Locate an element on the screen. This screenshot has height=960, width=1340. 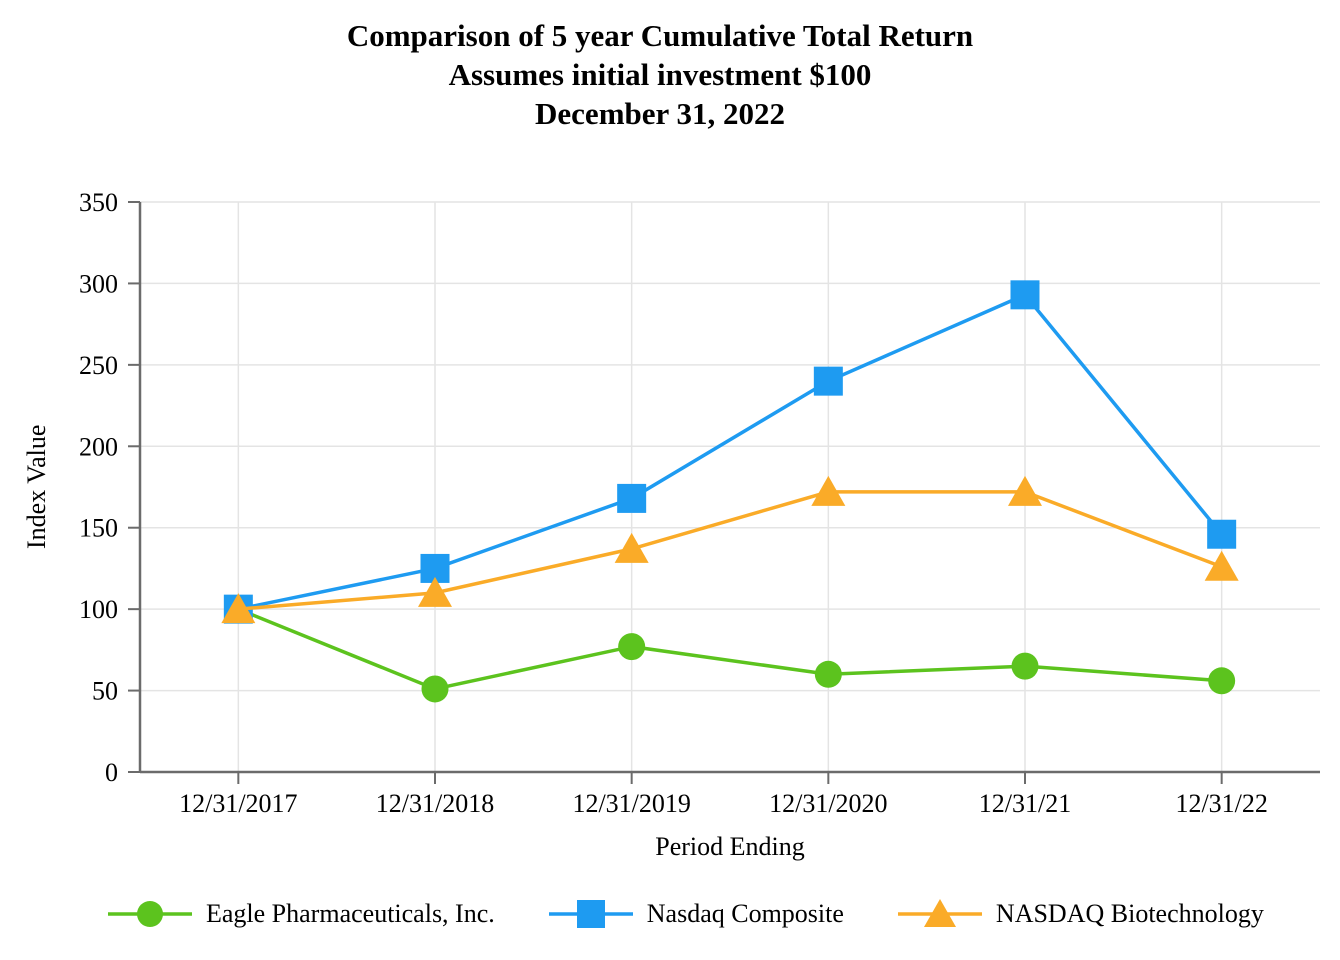
x-tick-label: 12/31/22 is located at coordinates (1221, 803).